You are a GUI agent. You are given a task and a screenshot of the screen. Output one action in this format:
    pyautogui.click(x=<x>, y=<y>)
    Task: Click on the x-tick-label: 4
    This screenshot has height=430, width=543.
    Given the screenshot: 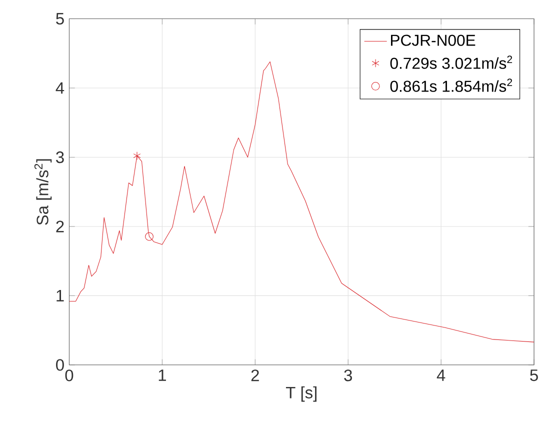 What is the action you would take?
    pyautogui.click(x=441, y=375)
    